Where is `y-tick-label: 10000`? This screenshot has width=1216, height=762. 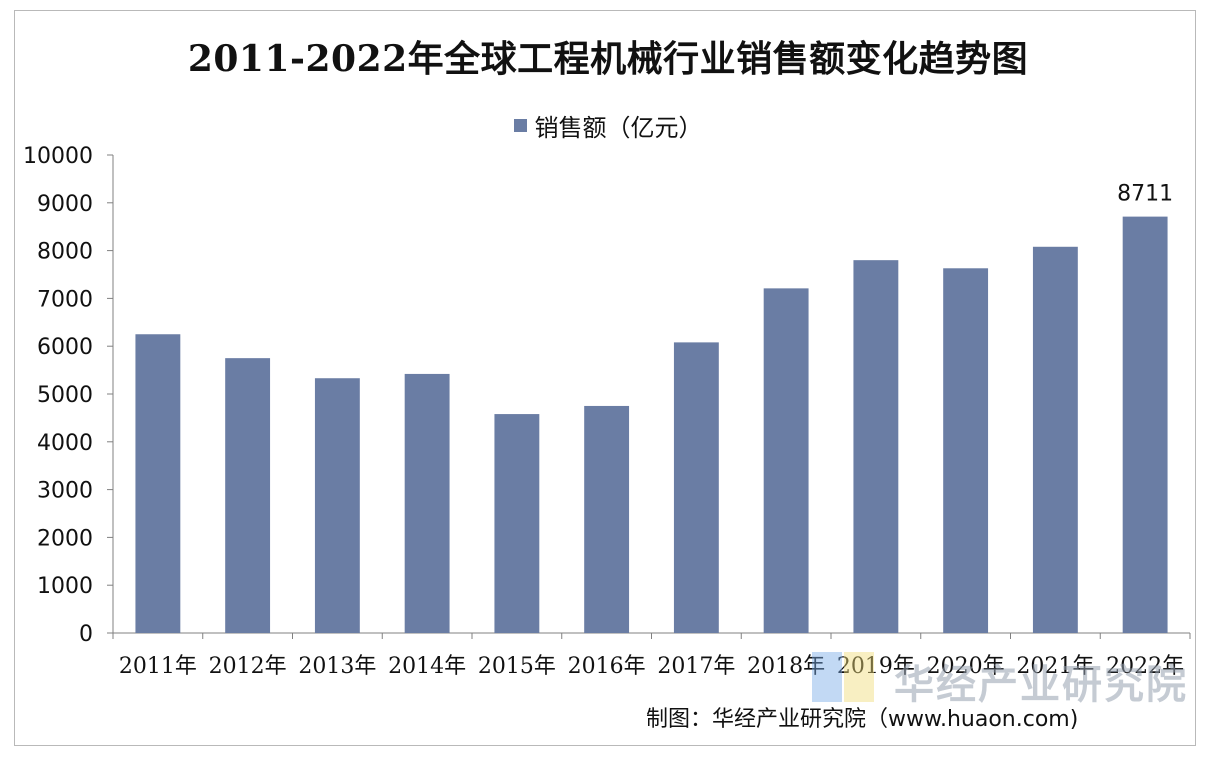 y-tick-label: 10000 is located at coordinates (58, 156).